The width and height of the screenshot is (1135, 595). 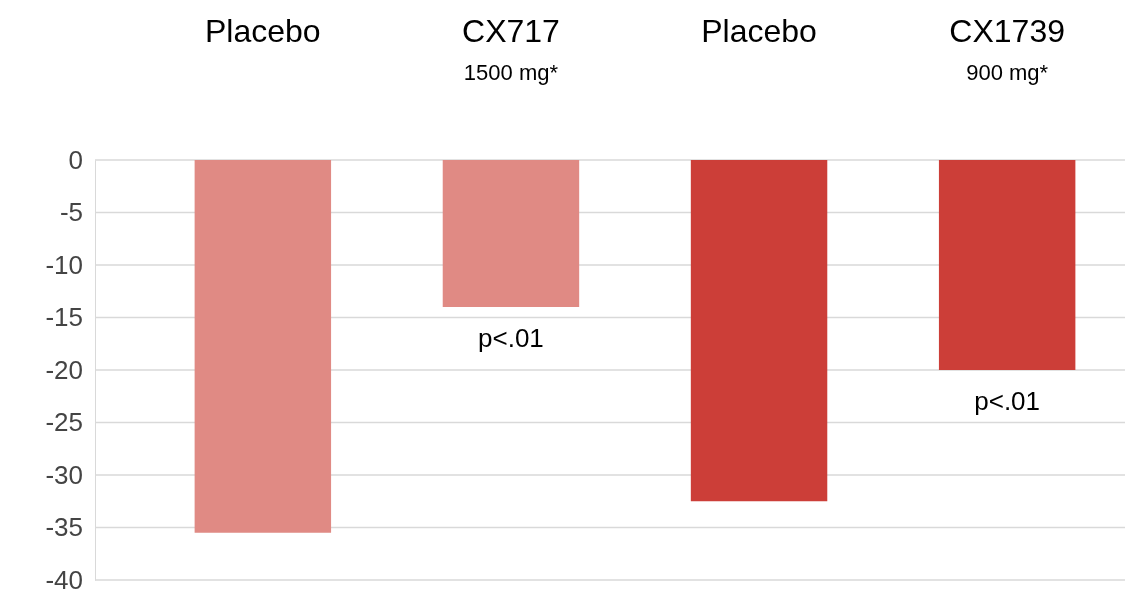 What do you see at coordinates (64, 369) in the screenshot?
I see `y-tick-label: -20` at bounding box center [64, 369].